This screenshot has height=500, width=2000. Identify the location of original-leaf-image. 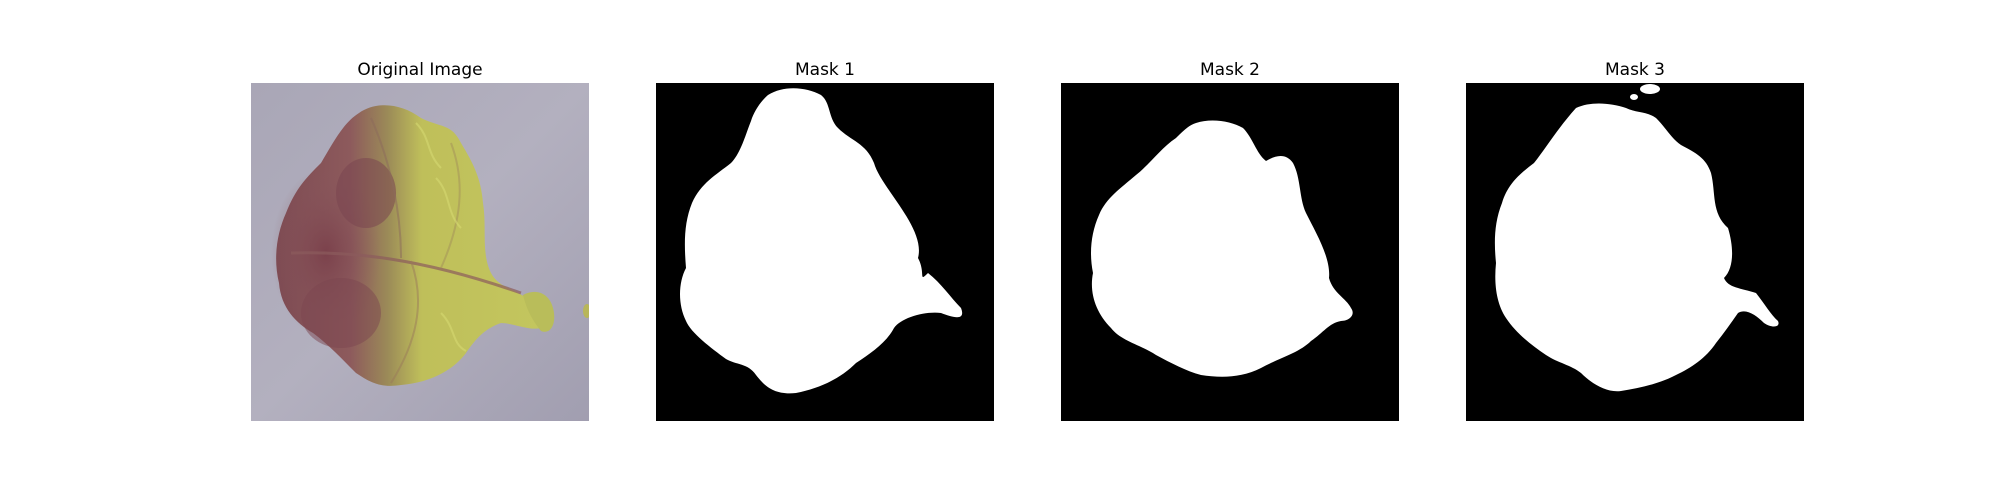
(420, 252).